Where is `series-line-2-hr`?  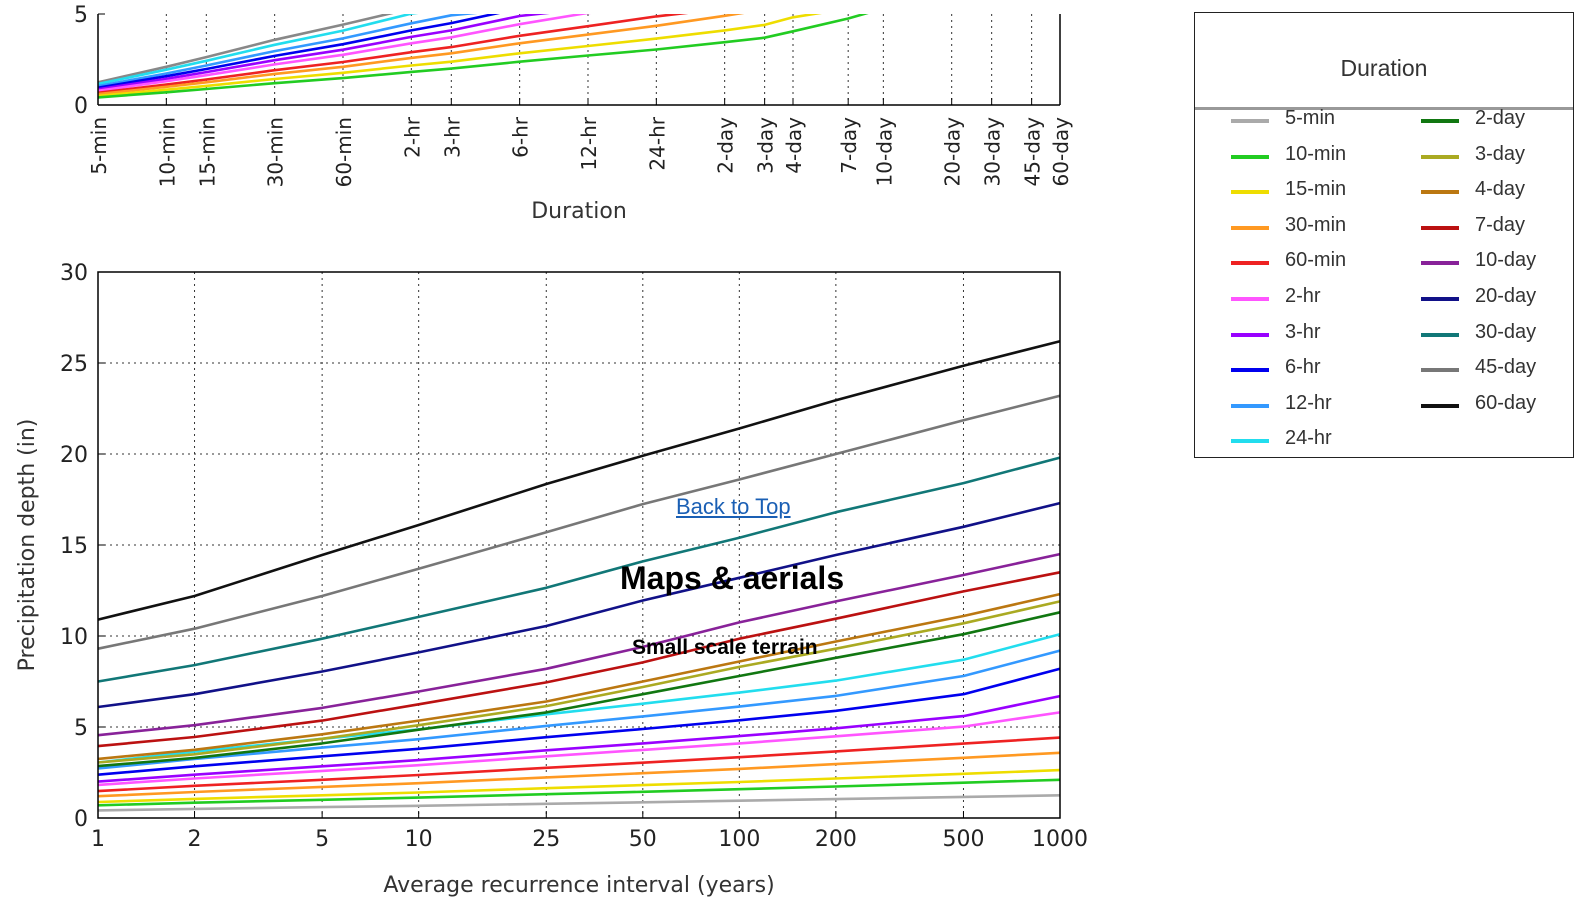 series-line-2-hr is located at coordinates (579, 749).